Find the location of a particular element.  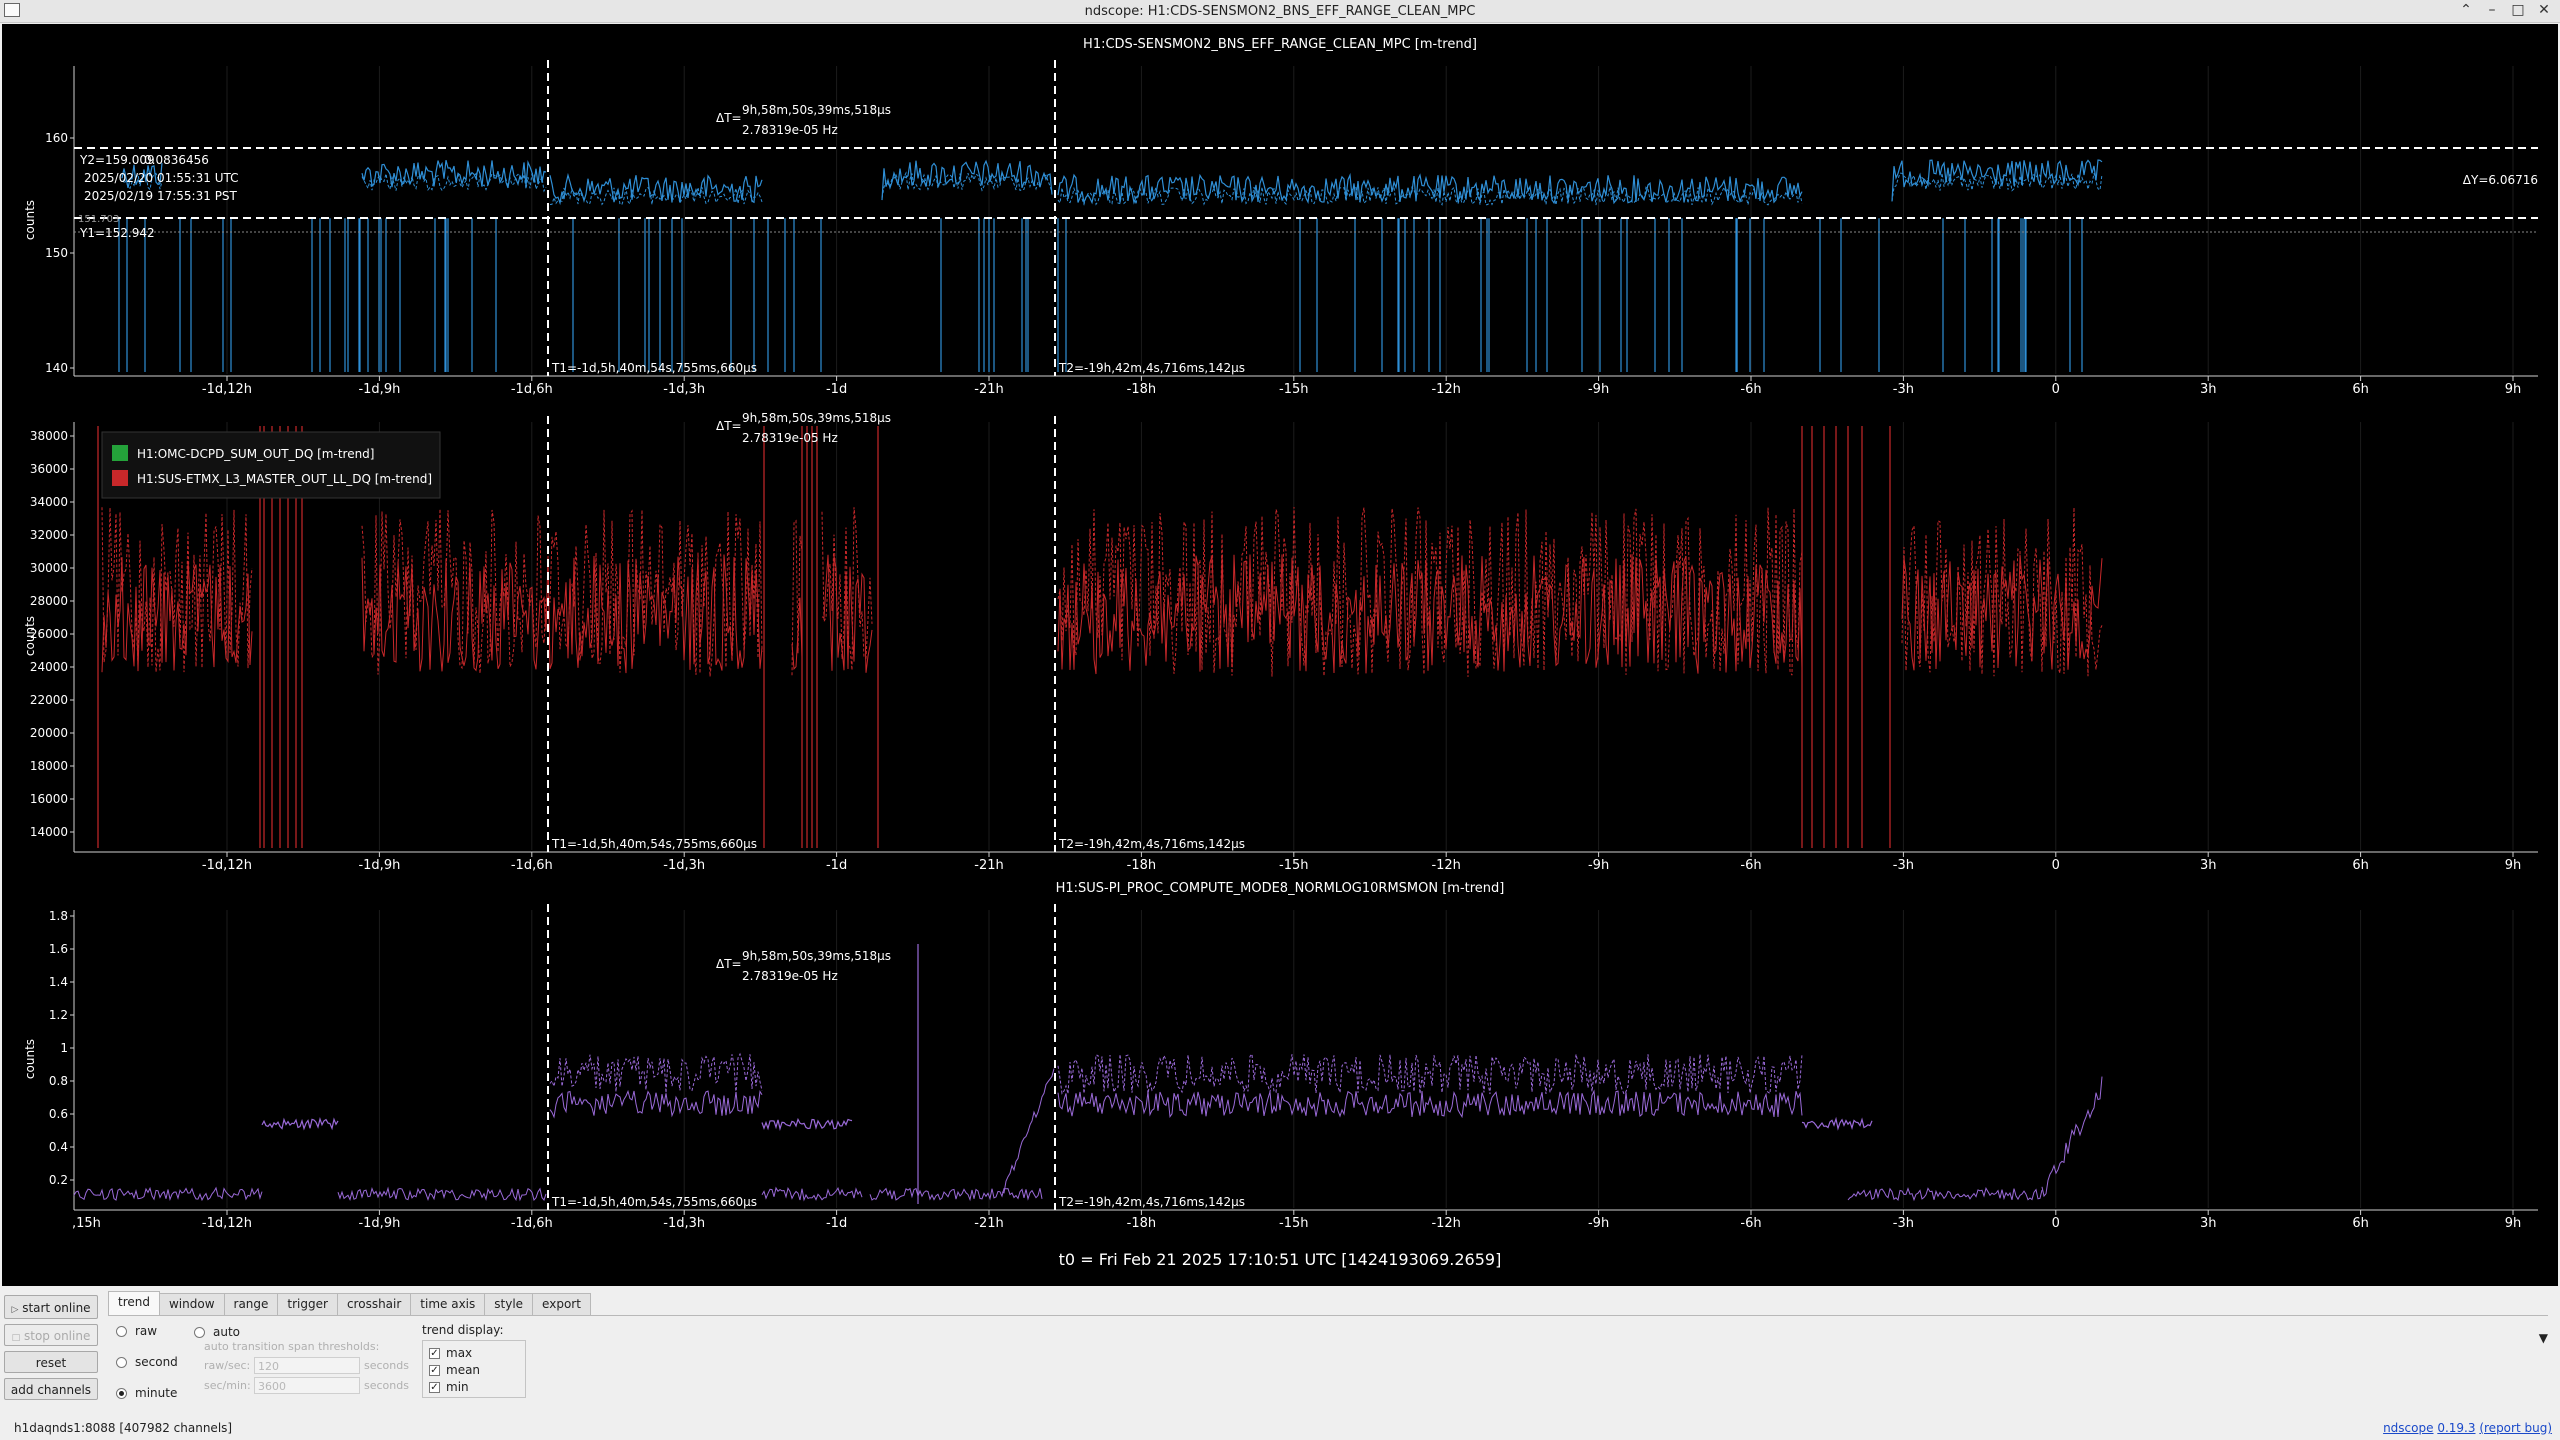

plot2-dt-value: 9h,58m,50s,39ms,518µs is located at coordinates (816, 418).